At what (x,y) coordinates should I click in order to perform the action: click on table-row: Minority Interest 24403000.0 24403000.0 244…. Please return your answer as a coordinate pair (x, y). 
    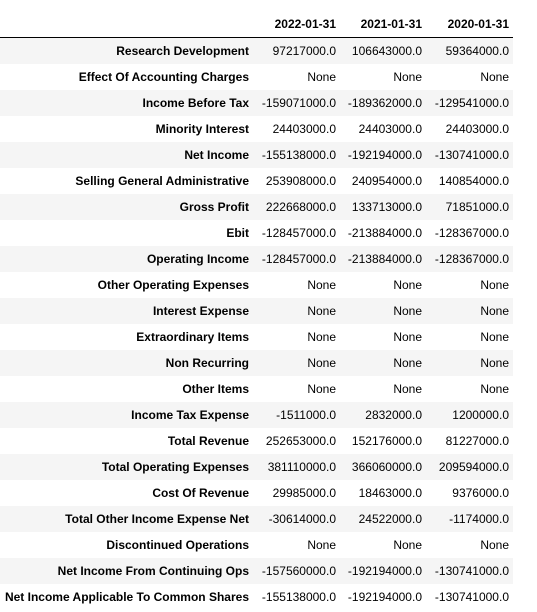
    Looking at the image, I should click on (256, 128).